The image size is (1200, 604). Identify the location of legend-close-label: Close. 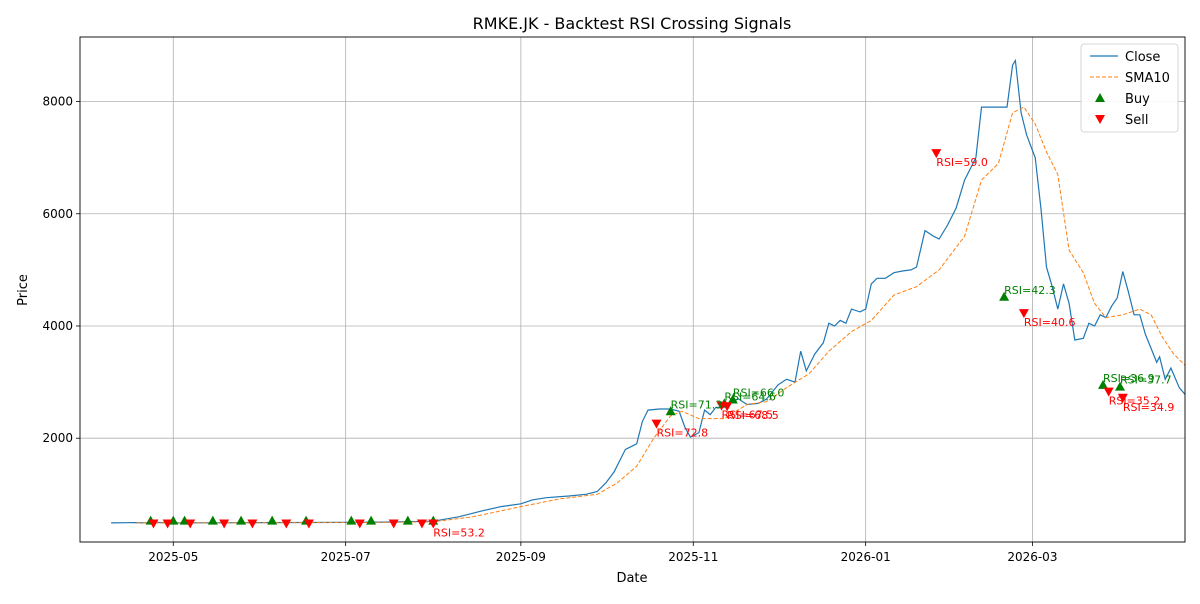
(1142, 57).